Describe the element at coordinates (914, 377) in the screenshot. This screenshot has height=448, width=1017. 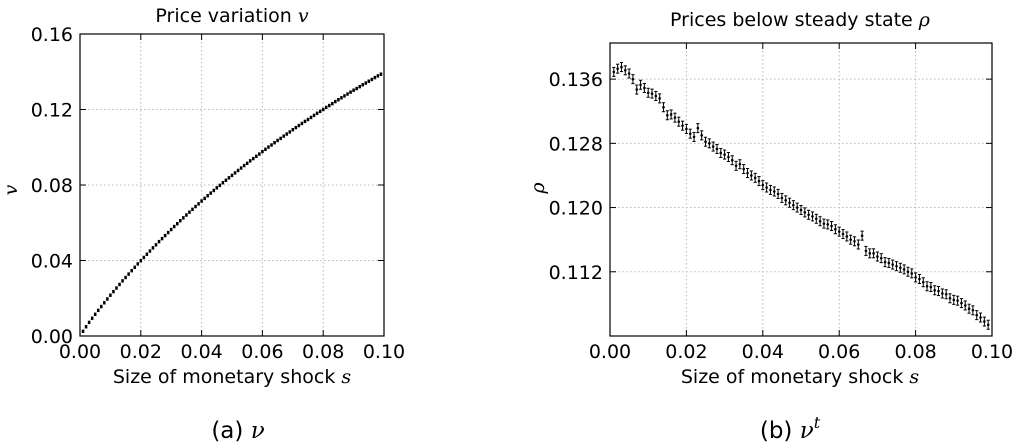
I see `chart-b-xlabel-symbol: s` at that location.